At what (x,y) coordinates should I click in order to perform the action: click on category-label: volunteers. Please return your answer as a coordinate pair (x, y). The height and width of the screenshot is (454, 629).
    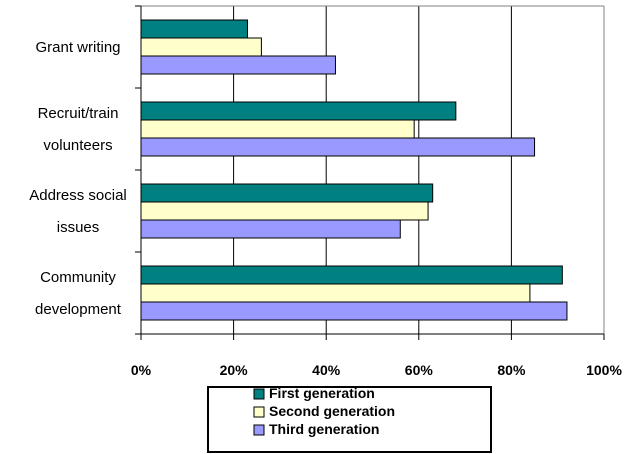
    Looking at the image, I should click on (77, 145).